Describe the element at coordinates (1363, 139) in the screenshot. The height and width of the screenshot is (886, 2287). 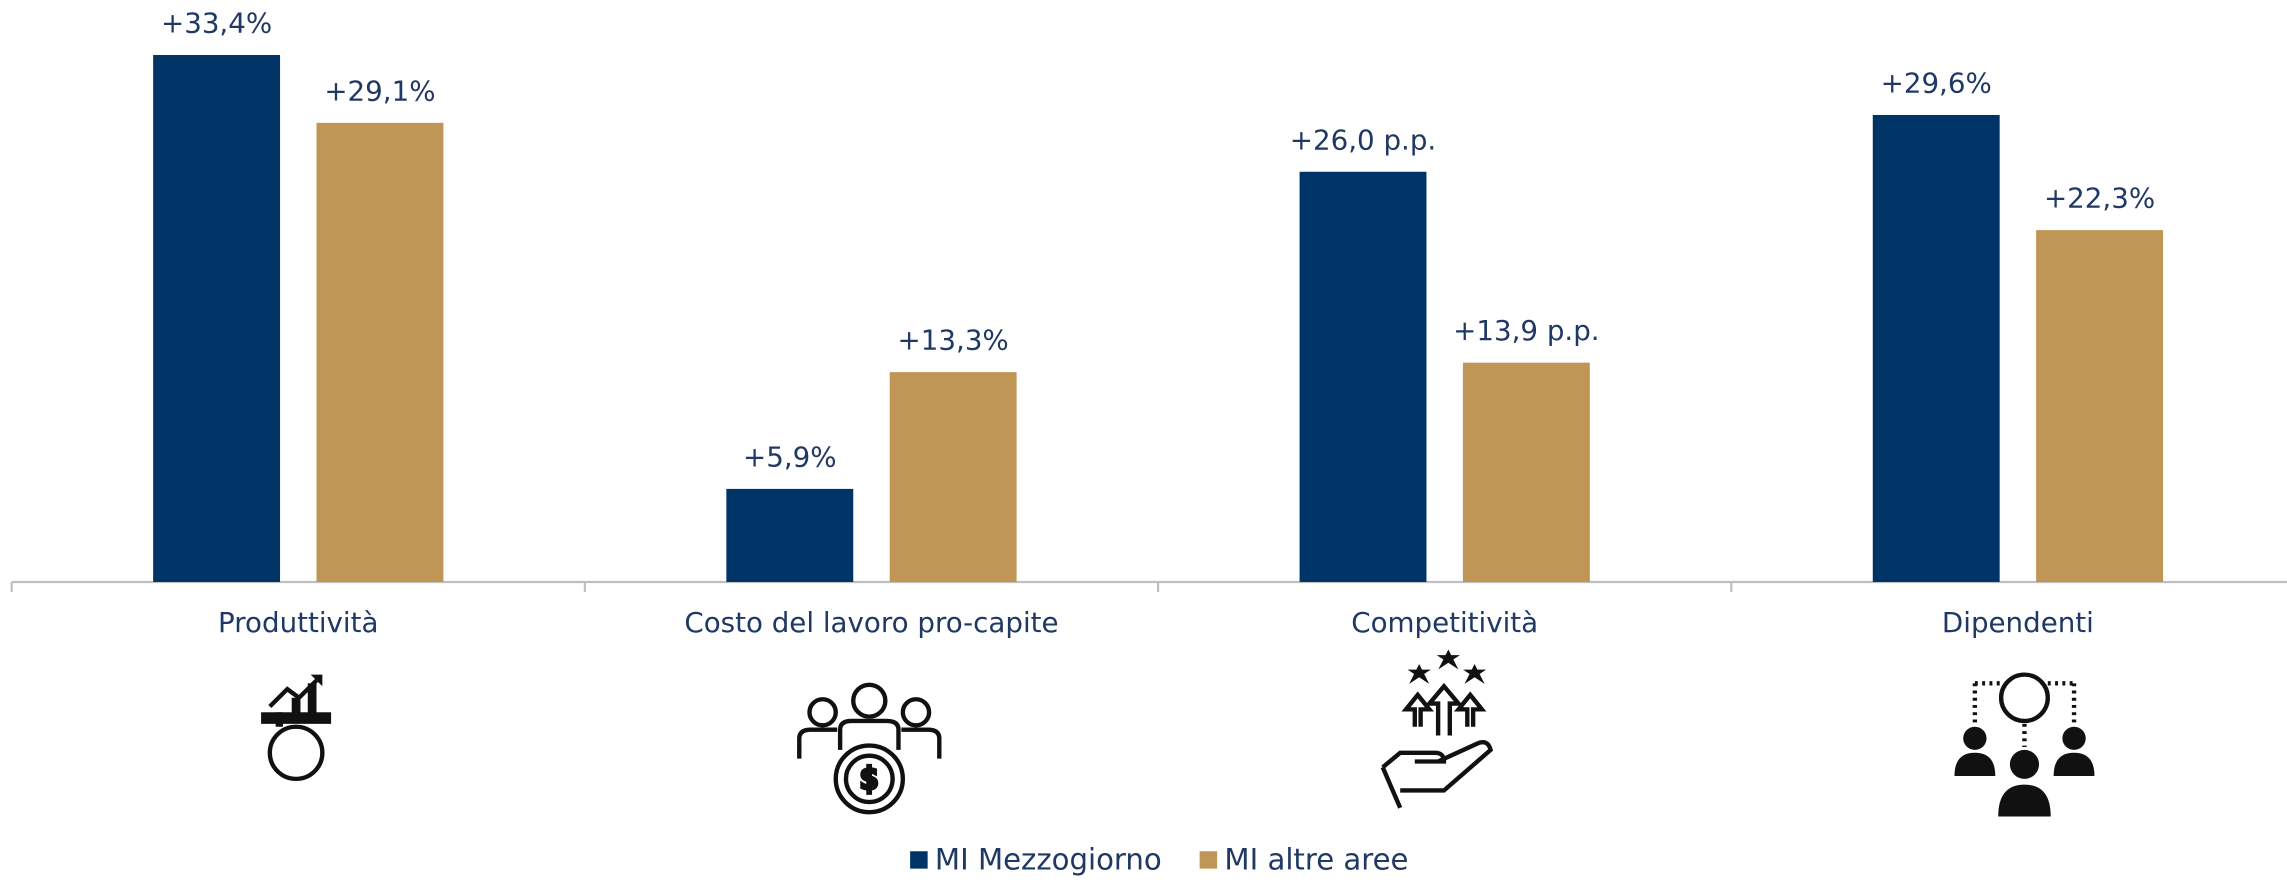
I see `data-label: +26,0 p.p.` at that location.